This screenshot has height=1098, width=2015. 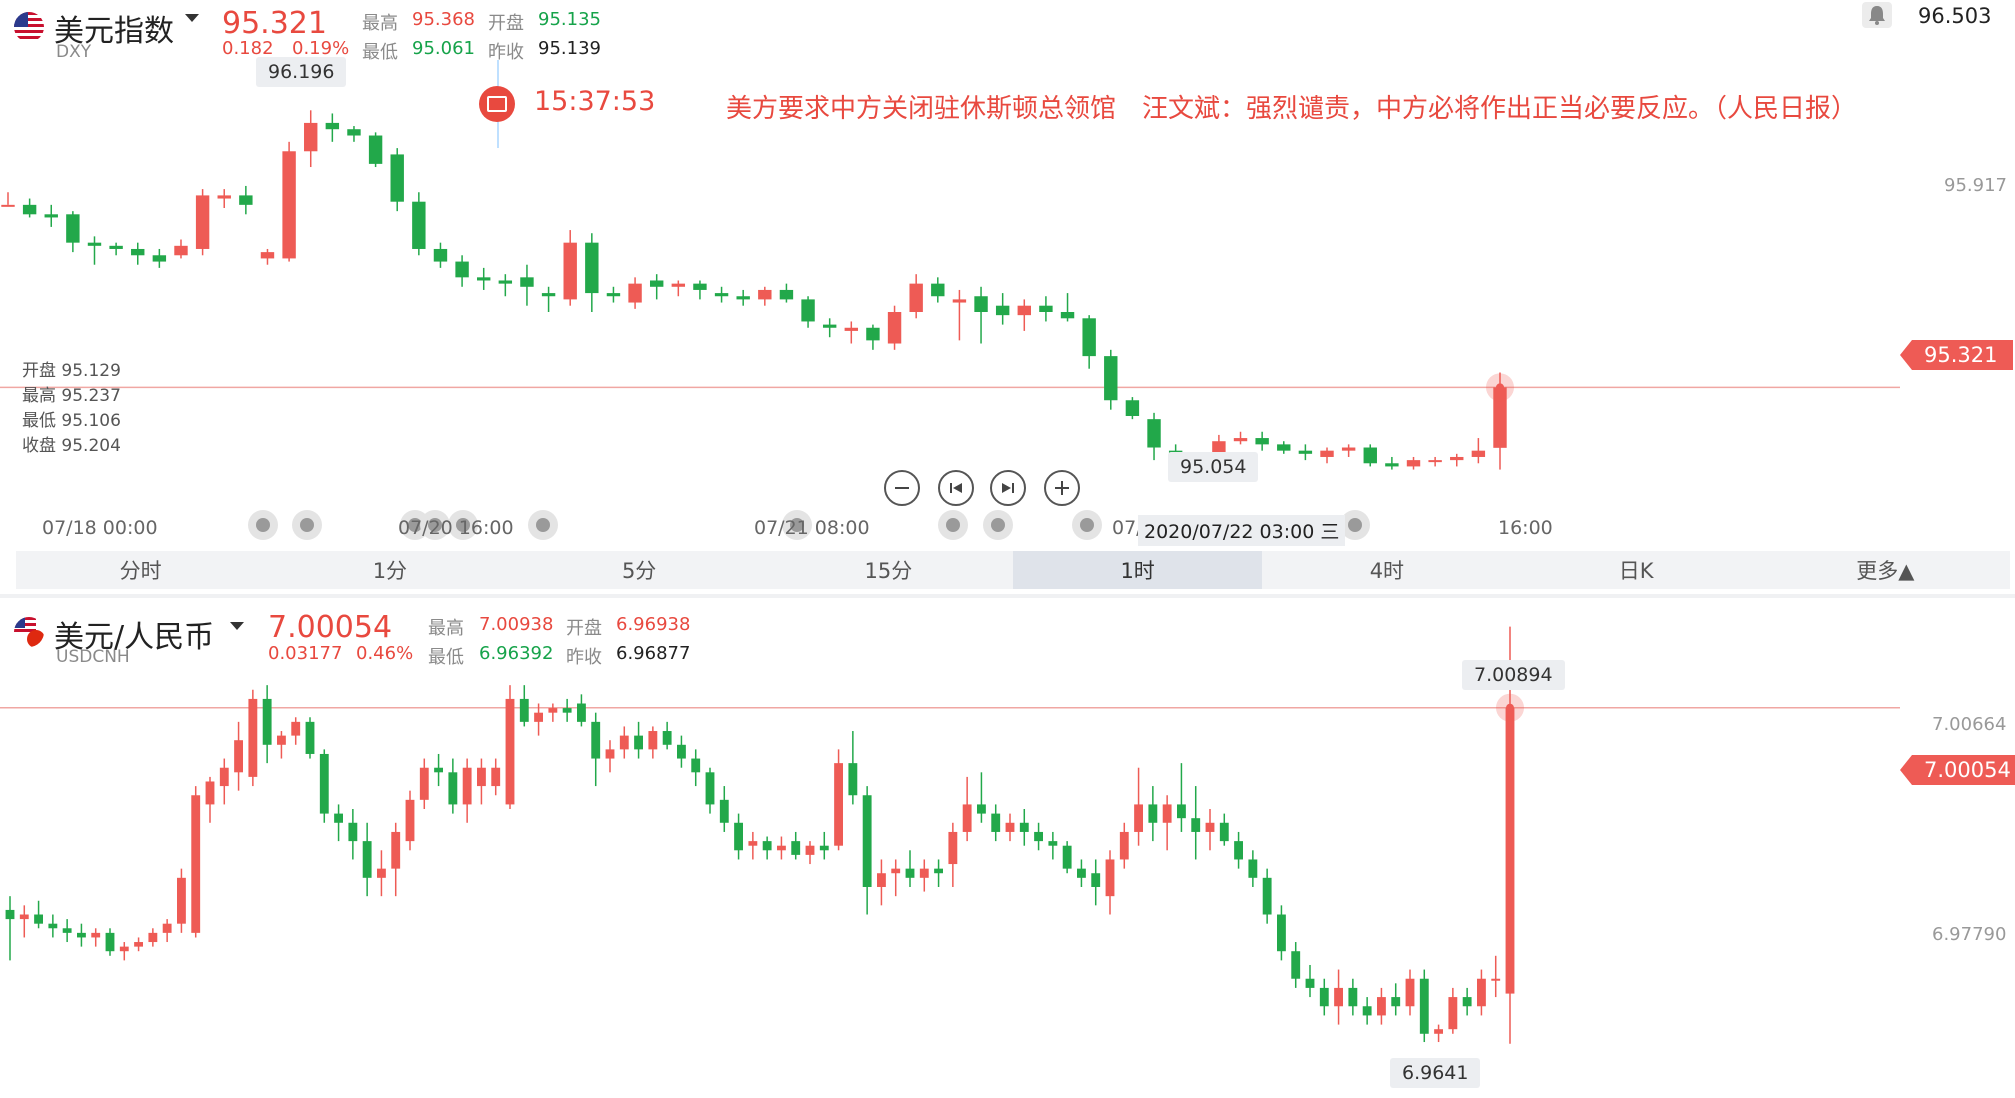 What do you see at coordinates (497, 104) in the screenshot?
I see `news-marker-icon` at bounding box center [497, 104].